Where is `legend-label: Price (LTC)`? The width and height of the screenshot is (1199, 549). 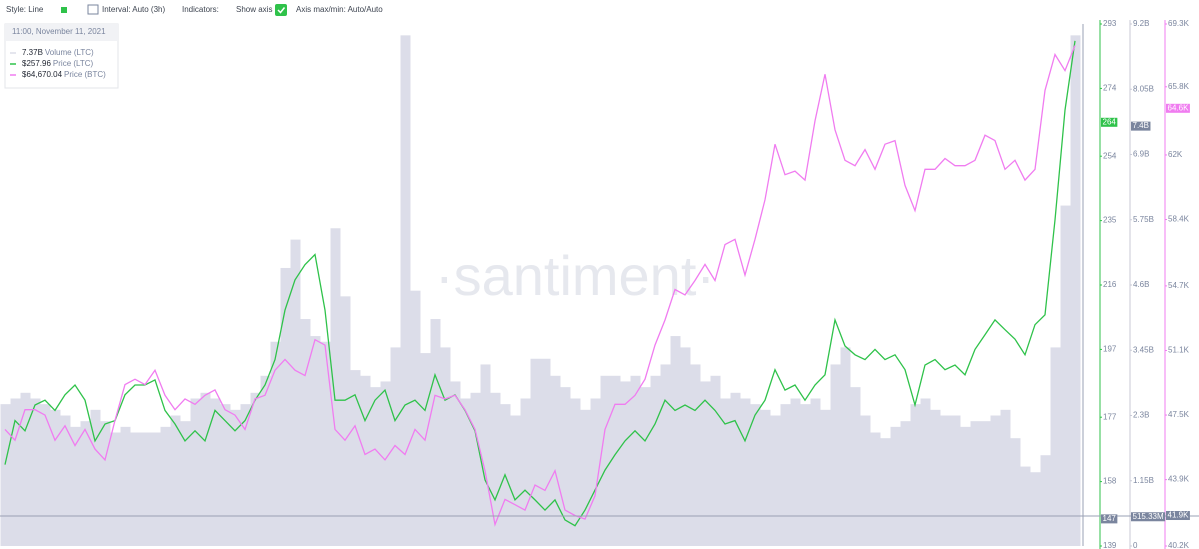
legend-label: Price (LTC) is located at coordinates (73, 63).